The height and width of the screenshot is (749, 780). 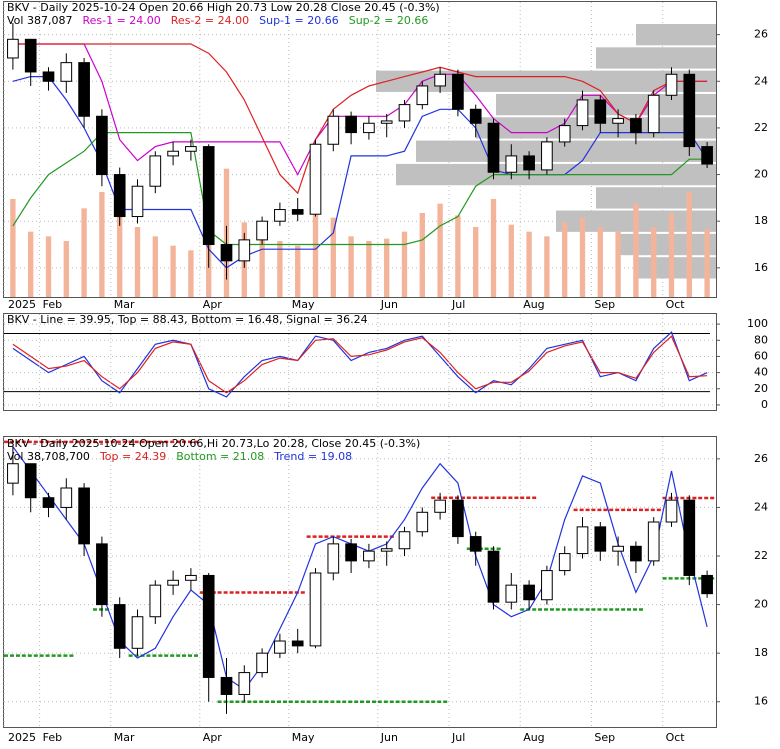 What do you see at coordinates (761, 34) in the screenshot?
I see `y-tick-label: 26` at bounding box center [761, 34].